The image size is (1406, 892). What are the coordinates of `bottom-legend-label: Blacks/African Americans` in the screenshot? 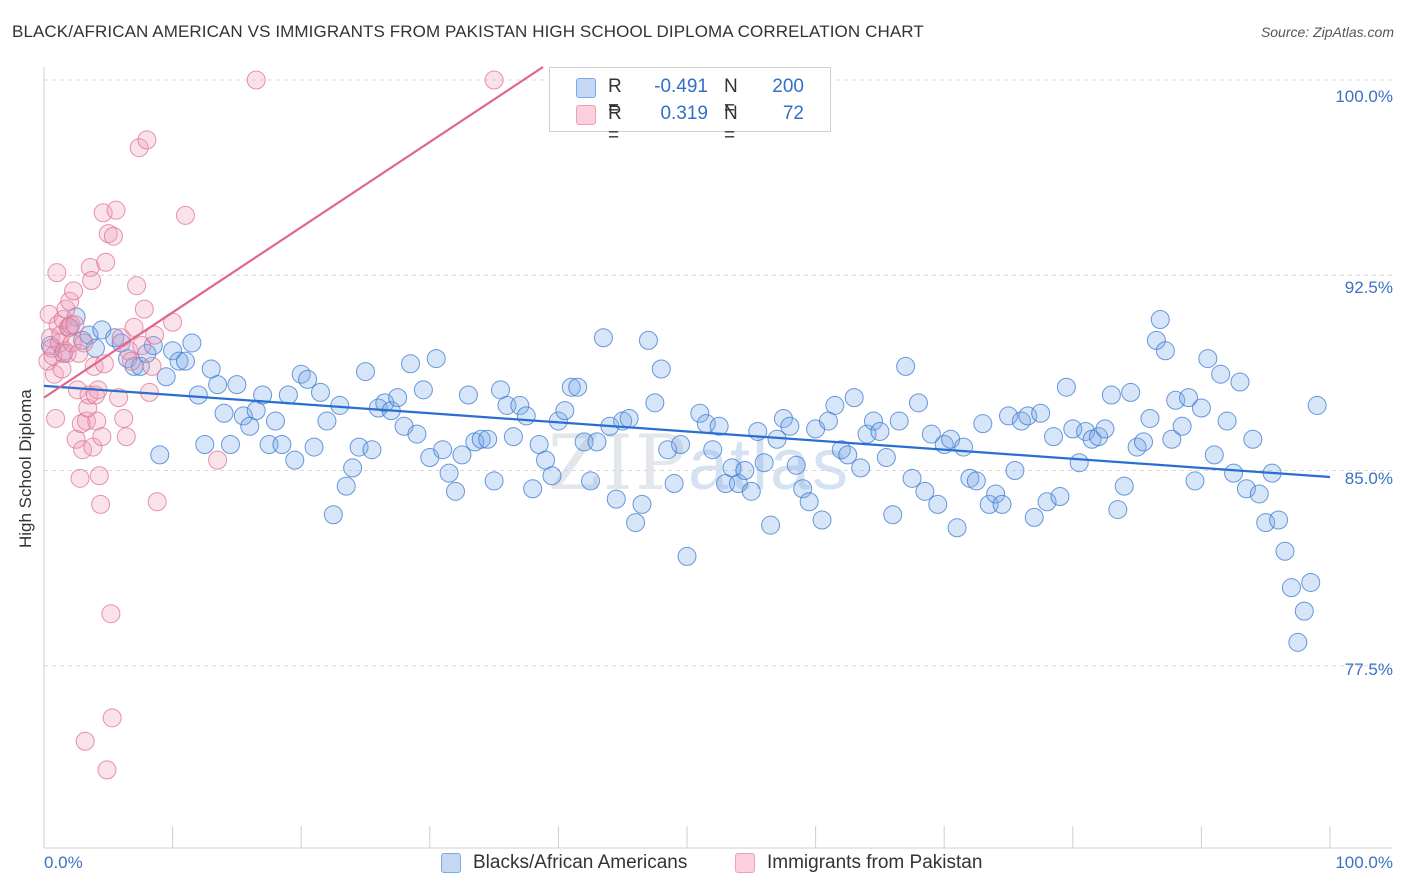 It's located at (580, 862).